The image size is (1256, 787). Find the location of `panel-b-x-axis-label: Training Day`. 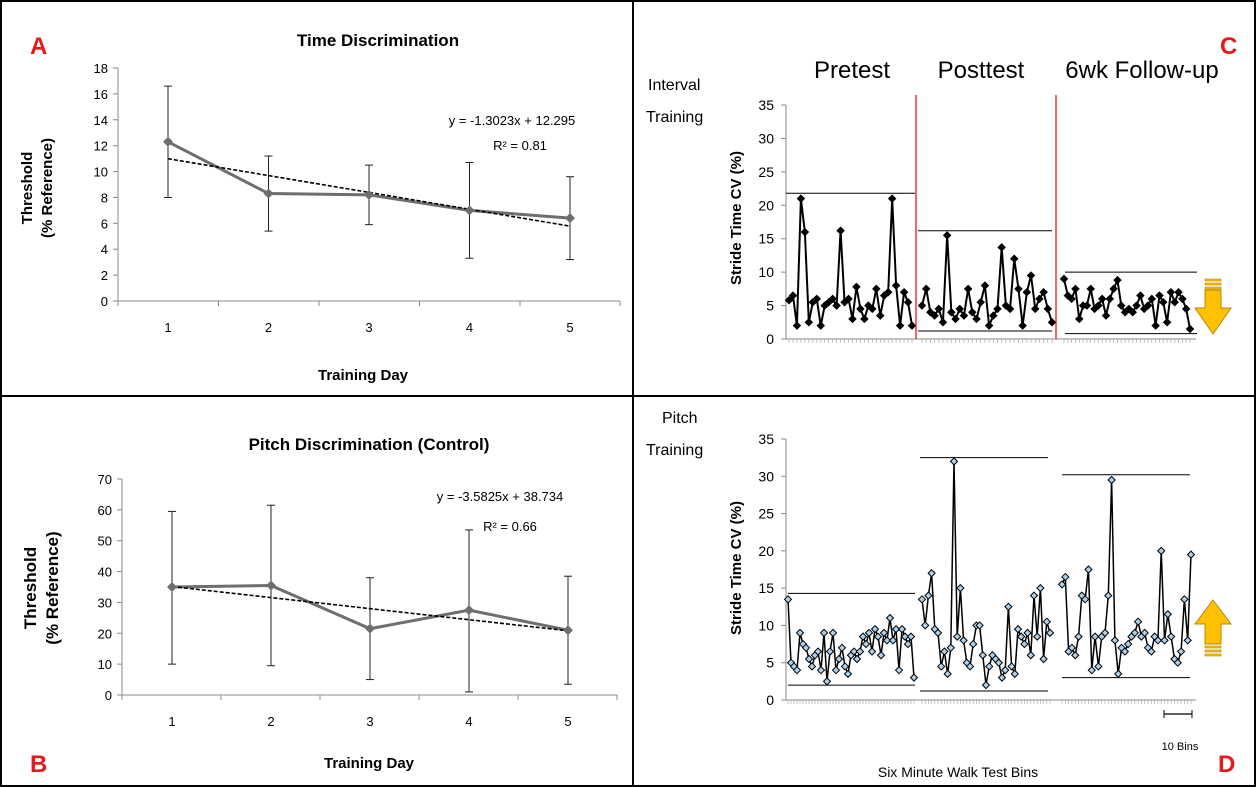

panel-b-x-axis-label: Training Day is located at coordinates (369, 763).